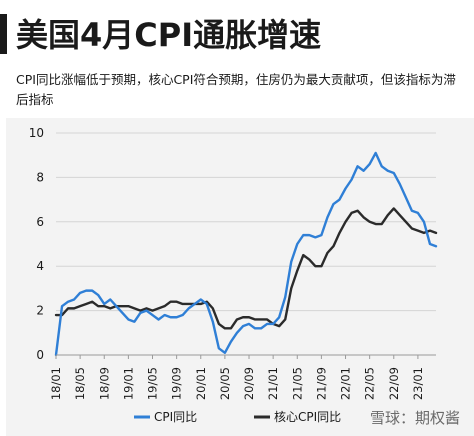 The height and width of the screenshot is (436, 474). I want to click on x-tick-label: 21/09, so click(321, 383).